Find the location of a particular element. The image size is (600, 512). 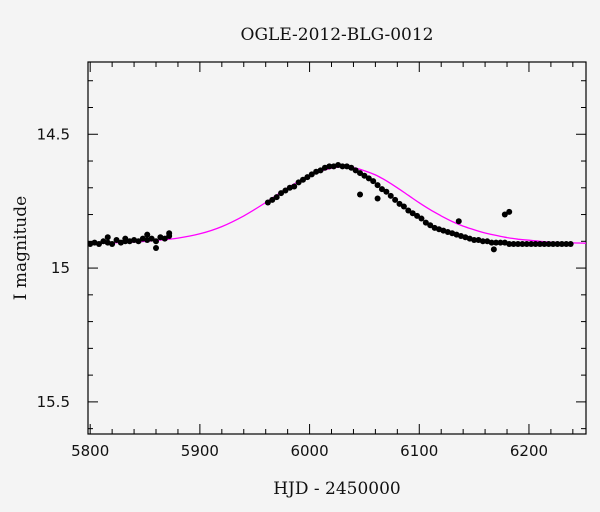

x-tick-label: 5900 is located at coordinates (200, 451).